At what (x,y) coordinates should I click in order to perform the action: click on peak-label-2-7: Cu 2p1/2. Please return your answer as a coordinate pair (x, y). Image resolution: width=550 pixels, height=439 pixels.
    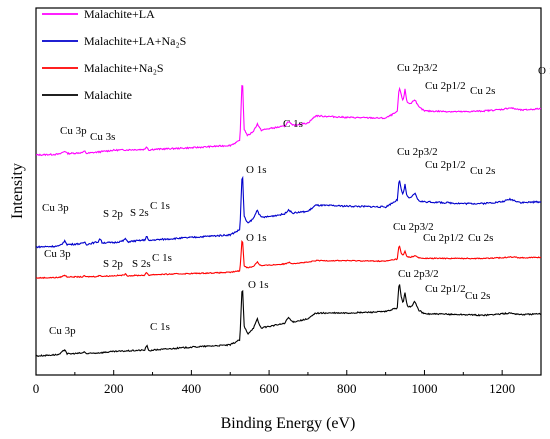
    Looking at the image, I should click on (445, 165).